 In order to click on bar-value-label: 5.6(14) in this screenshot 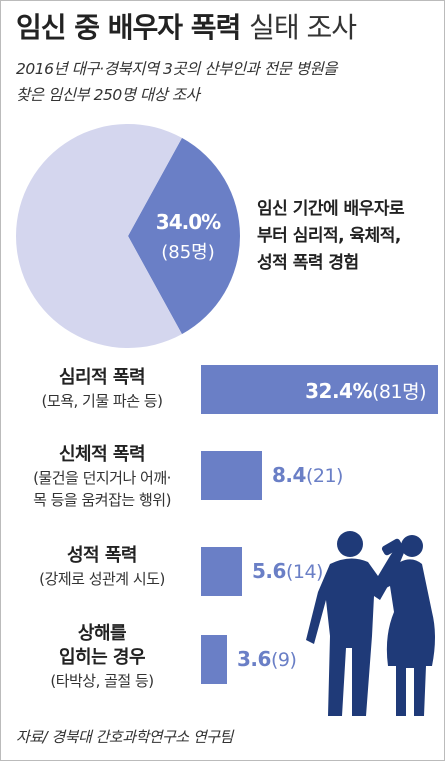, I will do `click(287, 571)`.